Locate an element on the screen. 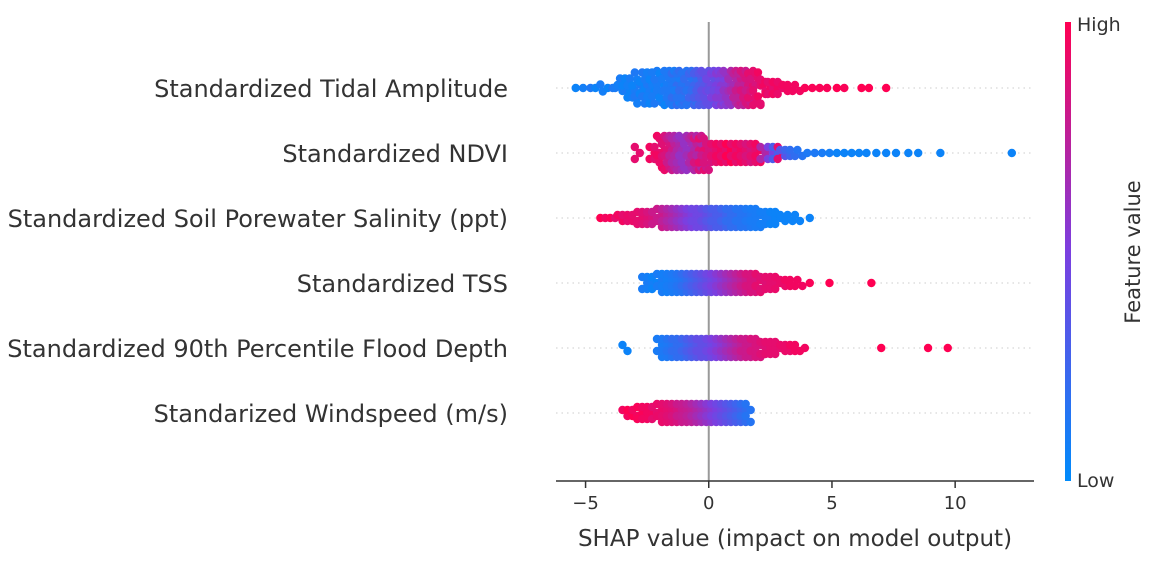  x-tick-label: 5 is located at coordinates (831, 503).